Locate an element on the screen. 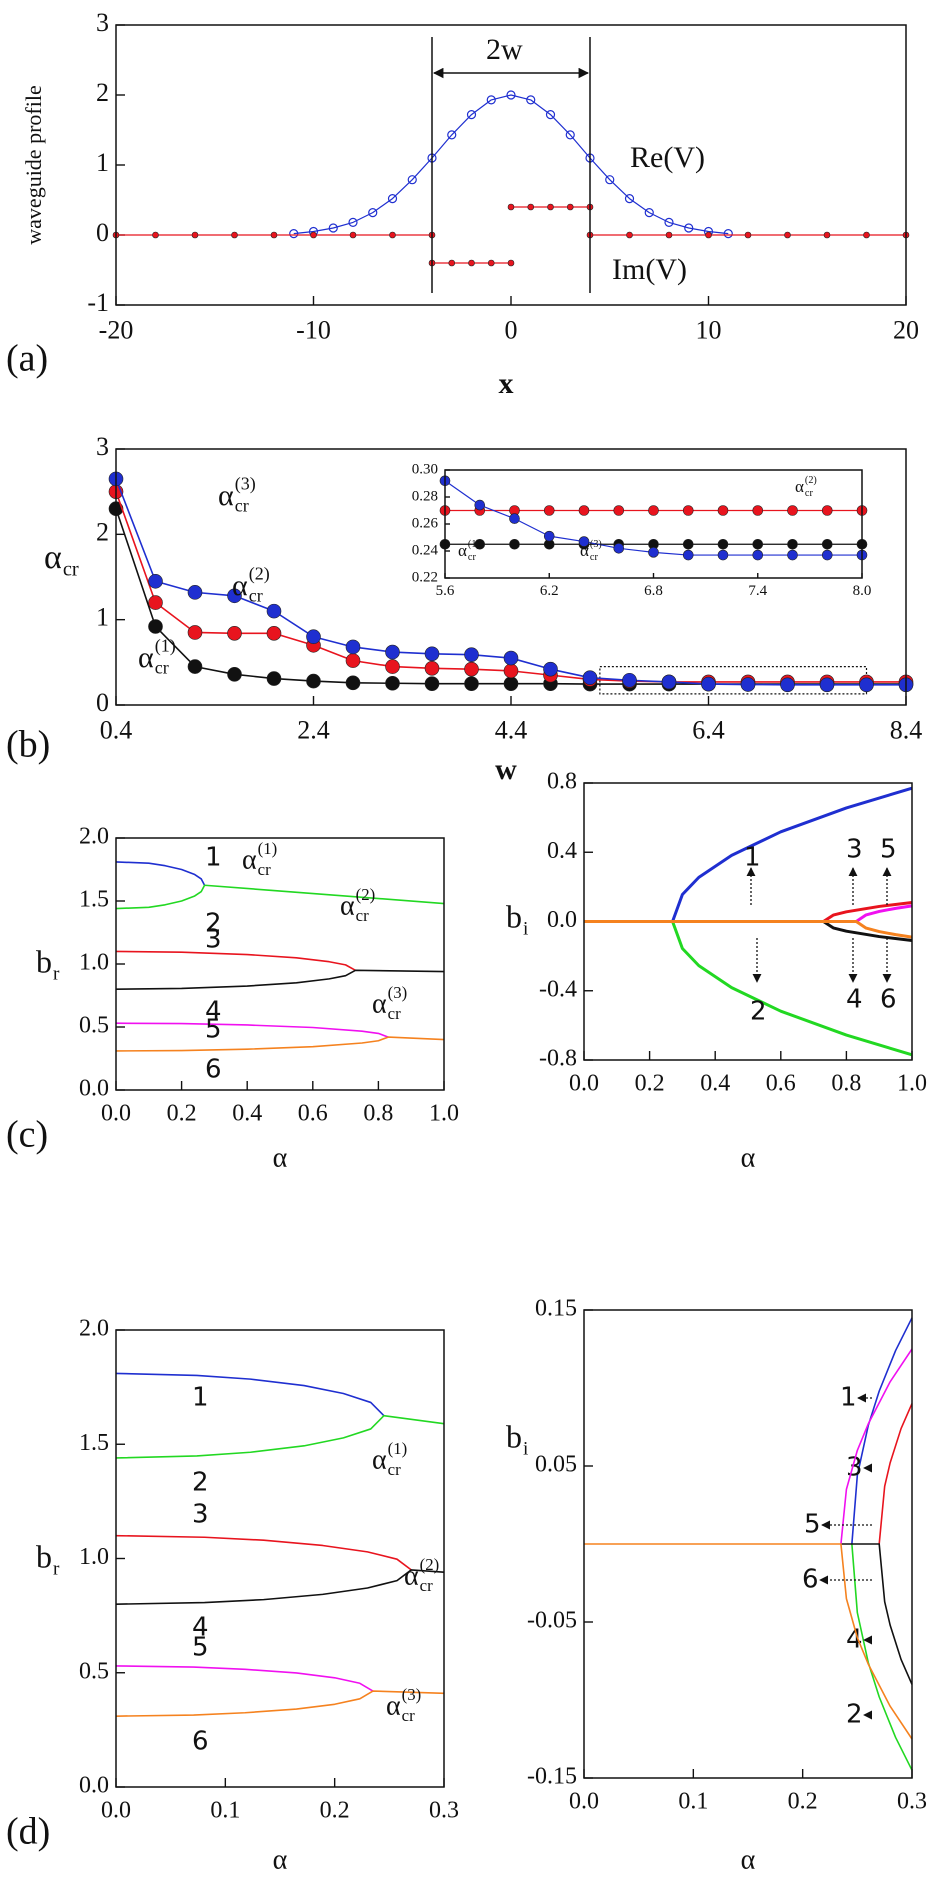  y-axis-label-base: α is located at coordinates (53, 557).